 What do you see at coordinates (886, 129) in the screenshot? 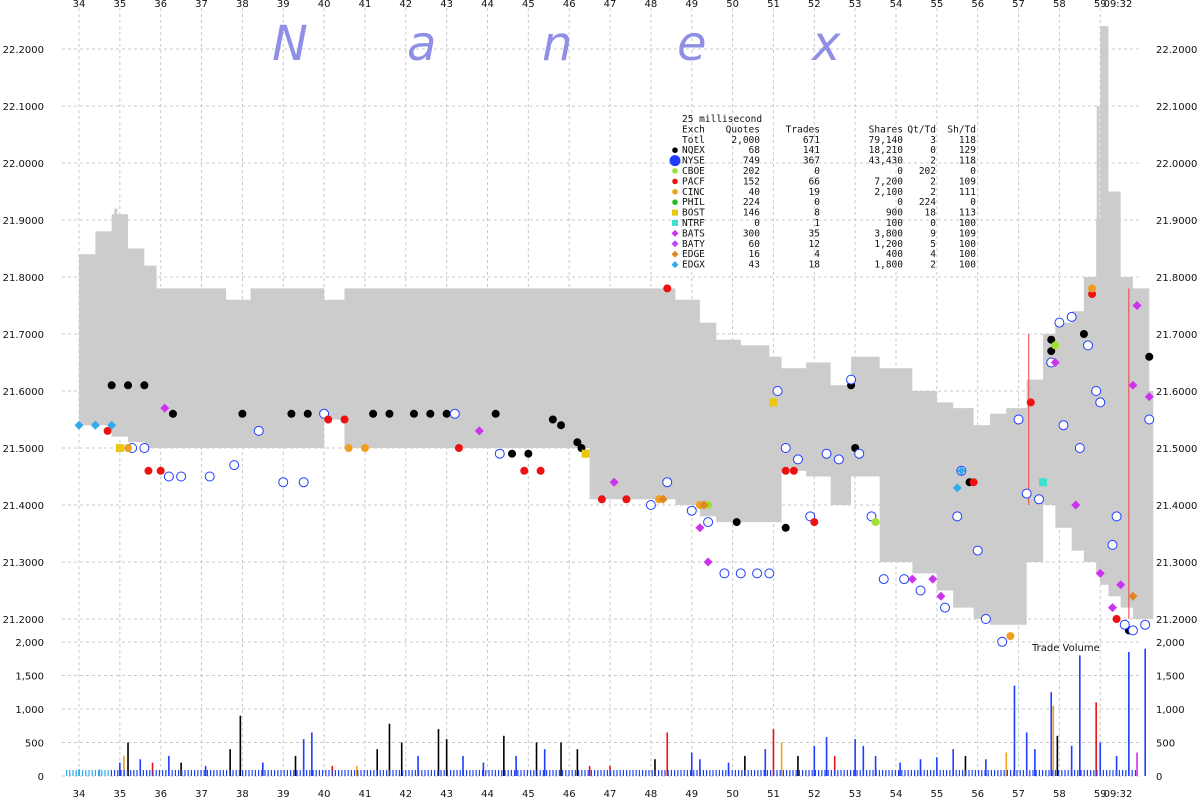
I see `legend-column-header: Shares` at bounding box center [886, 129].